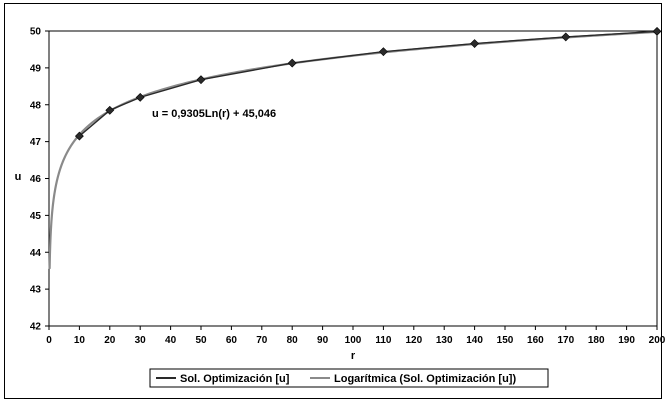 The width and height of the screenshot is (668, 404). What do you see at coordinates (110, 340) in the screenshot?
I see `x-tick-label: 20` at bounding box center [110, 340].